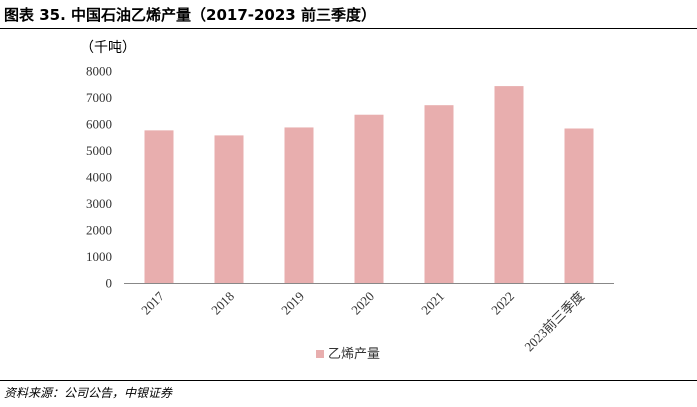 This screenshot has width=697, height=407. I want to click on bottom-rule, so click(348, 380).